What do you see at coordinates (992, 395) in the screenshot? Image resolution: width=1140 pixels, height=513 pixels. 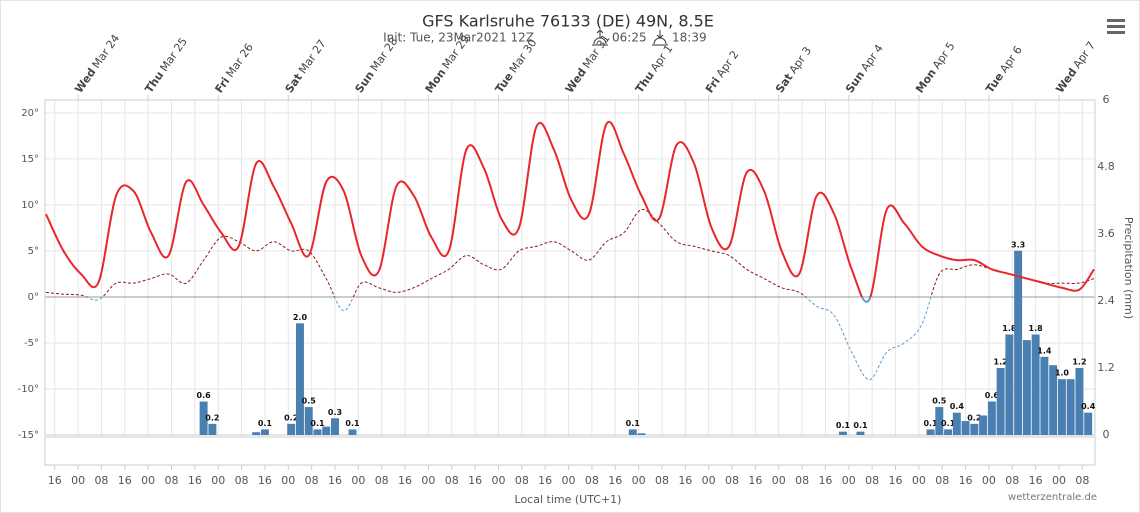 I see `precip-label: 0.6` at bounding box center [992, 395].